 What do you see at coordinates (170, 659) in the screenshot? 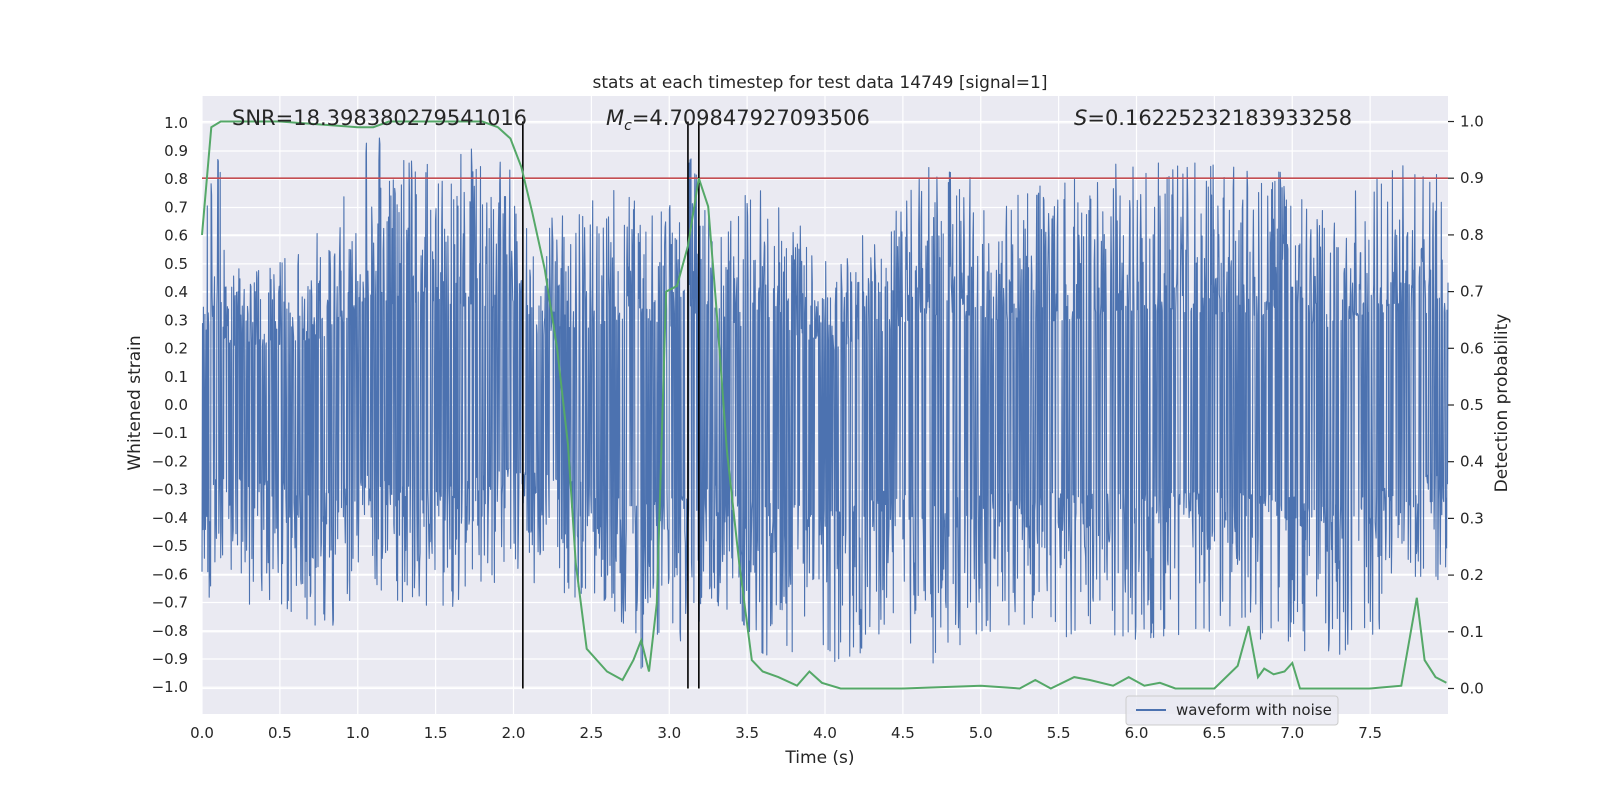
I see `y-tick-label: −0.9` at bounding box center [170, 659].